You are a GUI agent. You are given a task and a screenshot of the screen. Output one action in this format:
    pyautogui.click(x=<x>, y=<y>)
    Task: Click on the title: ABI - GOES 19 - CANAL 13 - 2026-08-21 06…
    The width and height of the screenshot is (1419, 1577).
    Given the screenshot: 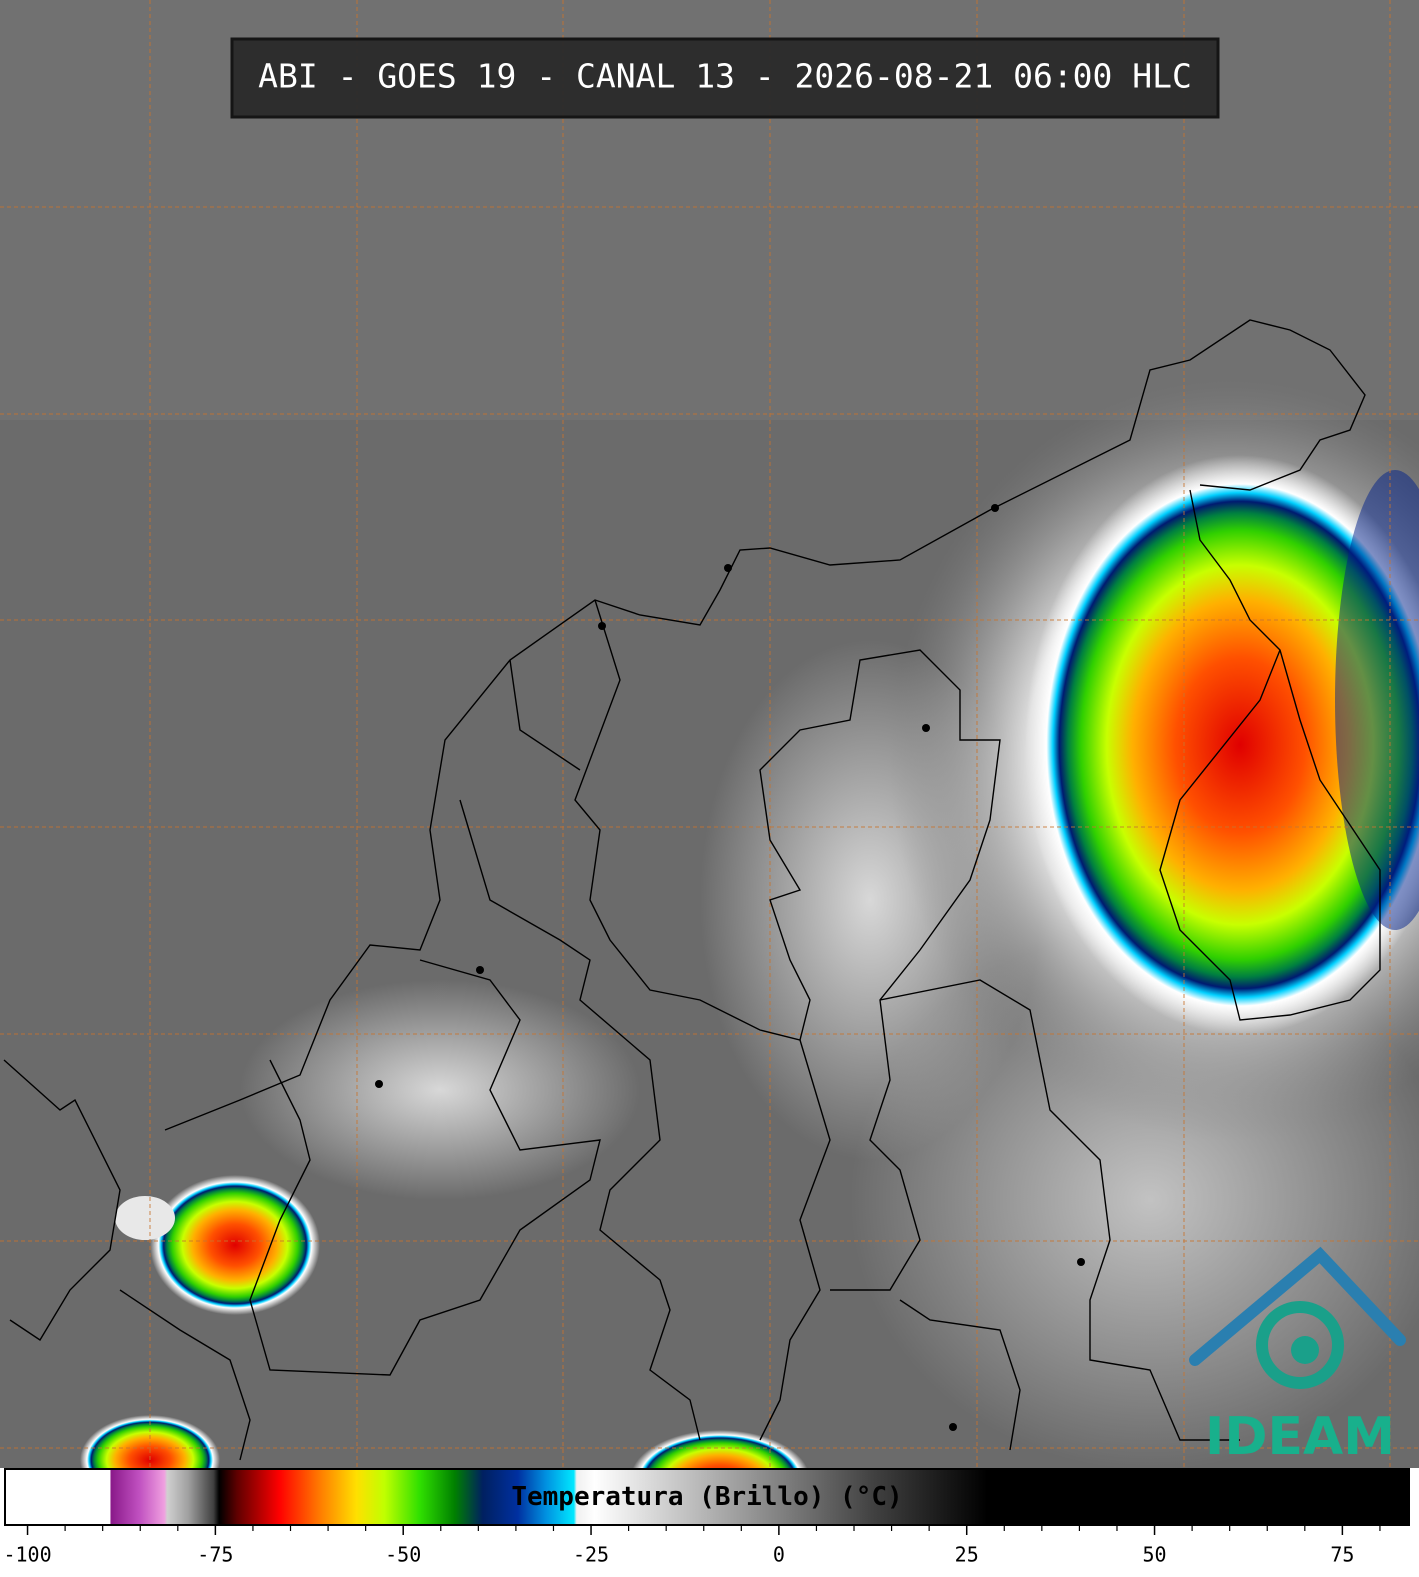 What is the action you would take?
    pyautogui.click(x=725, y=76)
    